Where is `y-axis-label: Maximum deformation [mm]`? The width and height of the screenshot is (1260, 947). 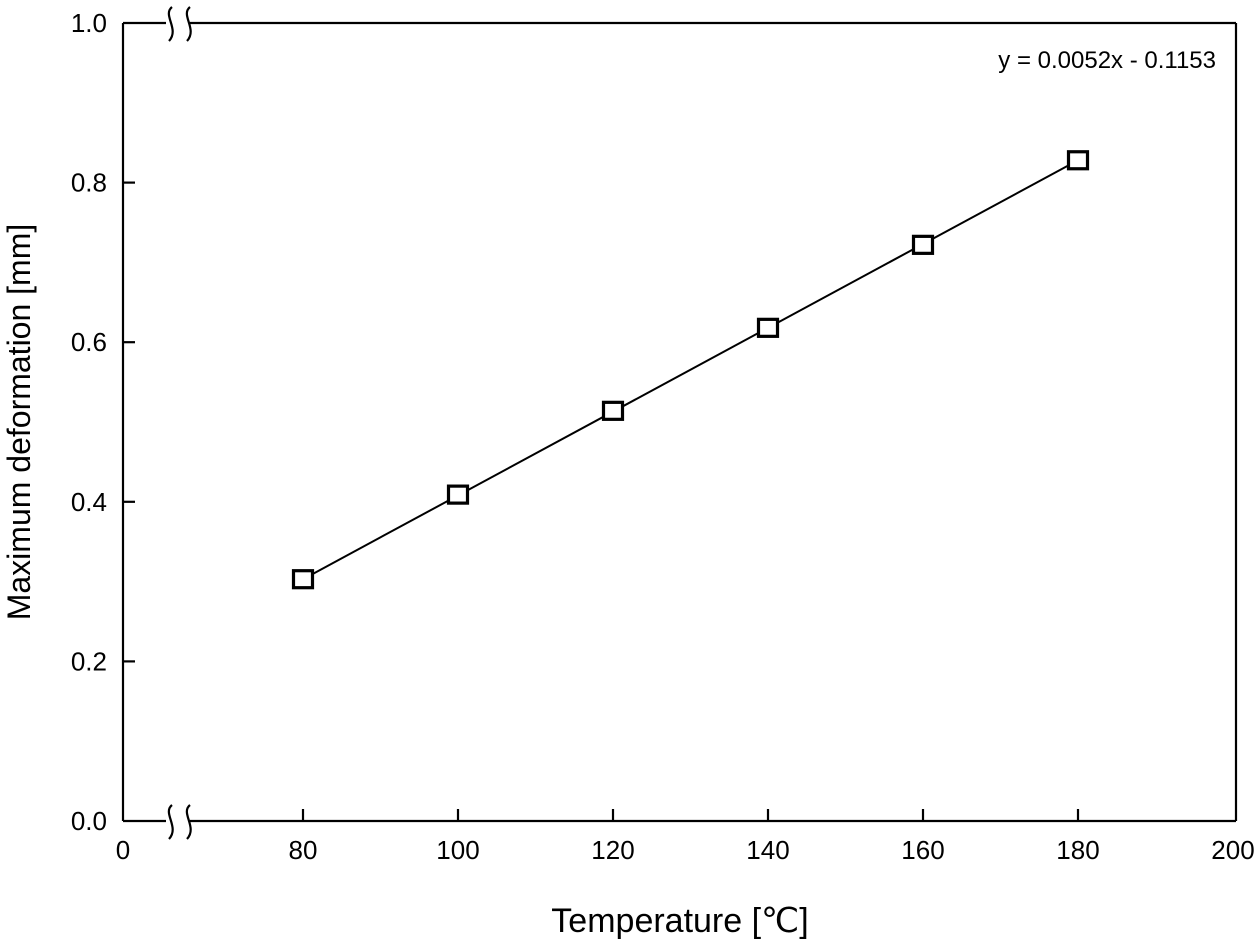 y-axis-label: Maximum deformation [mm] is located at coordinates (19, 422).